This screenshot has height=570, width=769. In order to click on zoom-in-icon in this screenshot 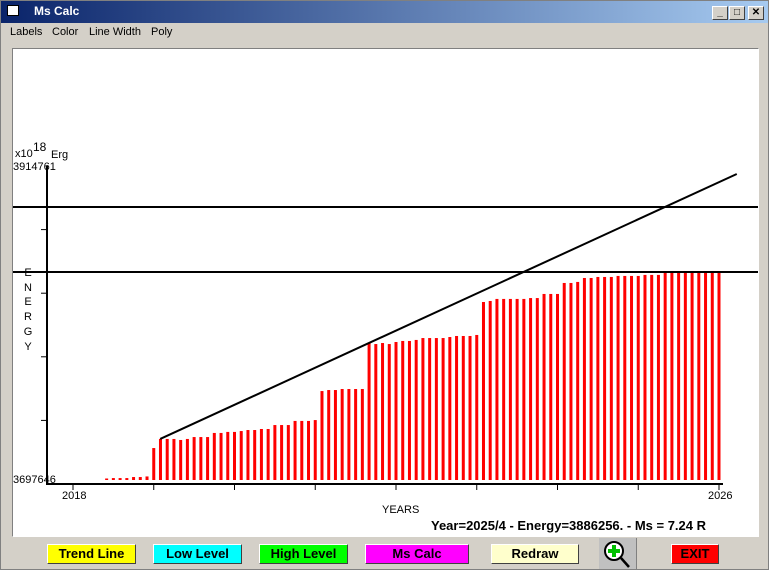, I will do `click(617, 554)`.